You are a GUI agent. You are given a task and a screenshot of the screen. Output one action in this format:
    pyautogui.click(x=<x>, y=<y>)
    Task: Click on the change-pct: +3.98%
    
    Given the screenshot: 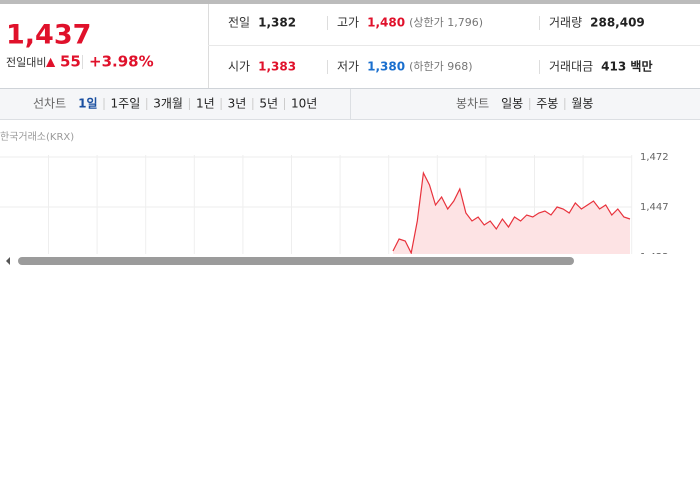 What is the action you would take?
    pyautogui.click(x=121, y=62)
    